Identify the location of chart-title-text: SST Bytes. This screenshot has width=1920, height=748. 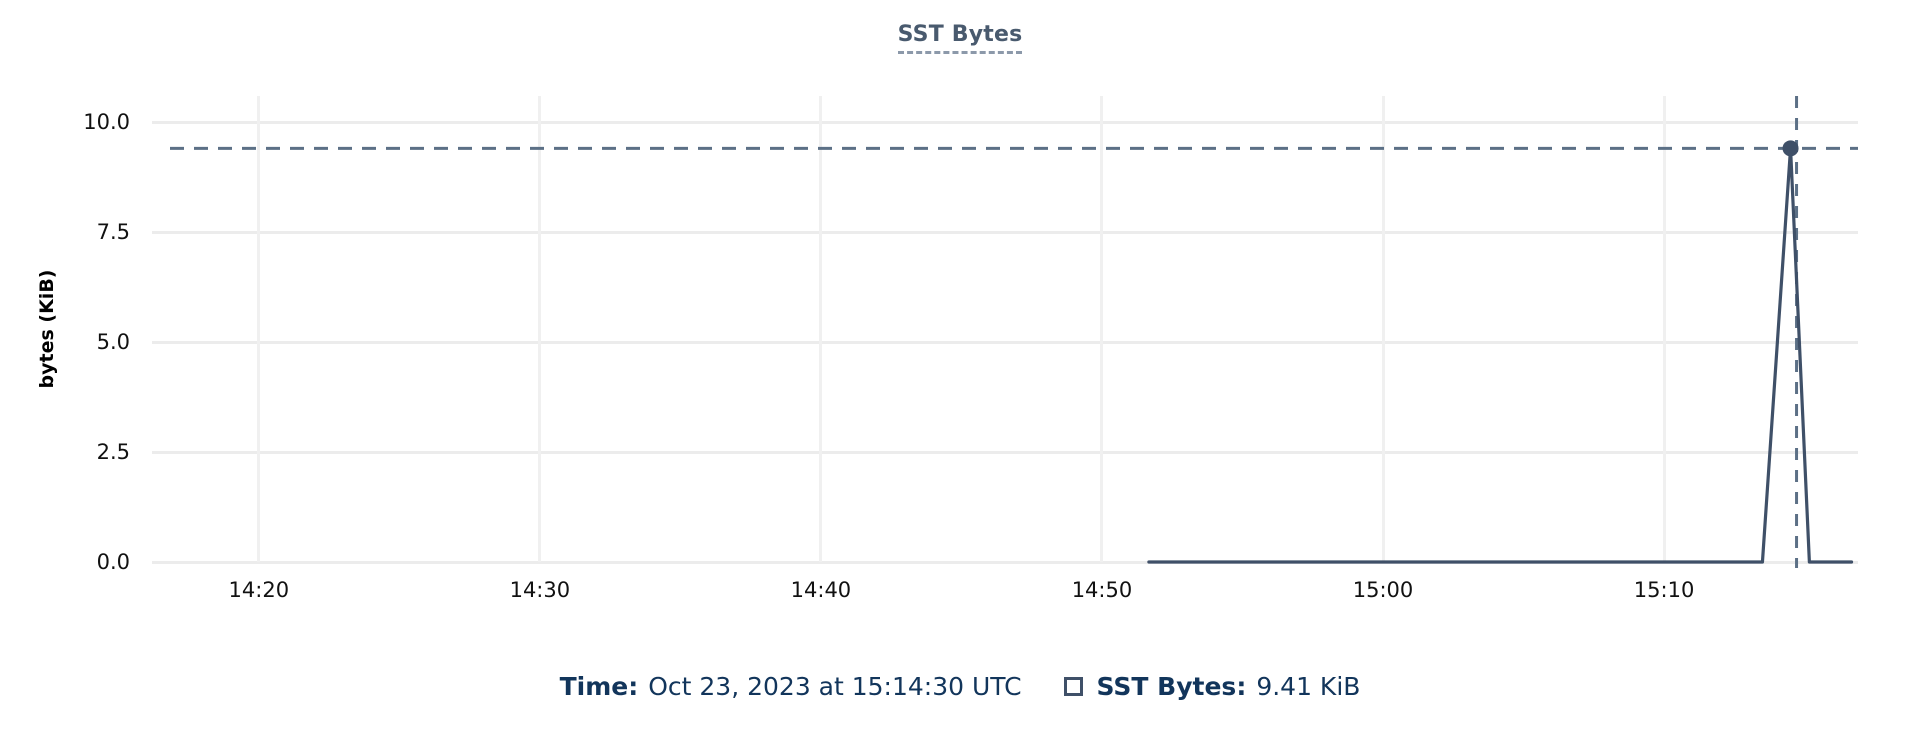
(960, 38).